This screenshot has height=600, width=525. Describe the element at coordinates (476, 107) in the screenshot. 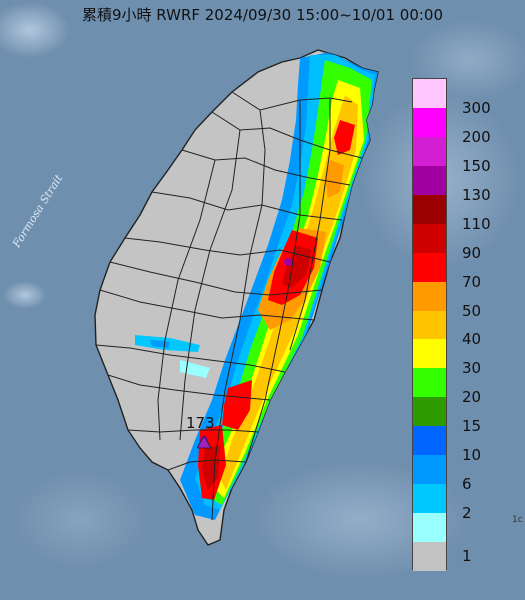

I see `legend-label: 300` at that location.